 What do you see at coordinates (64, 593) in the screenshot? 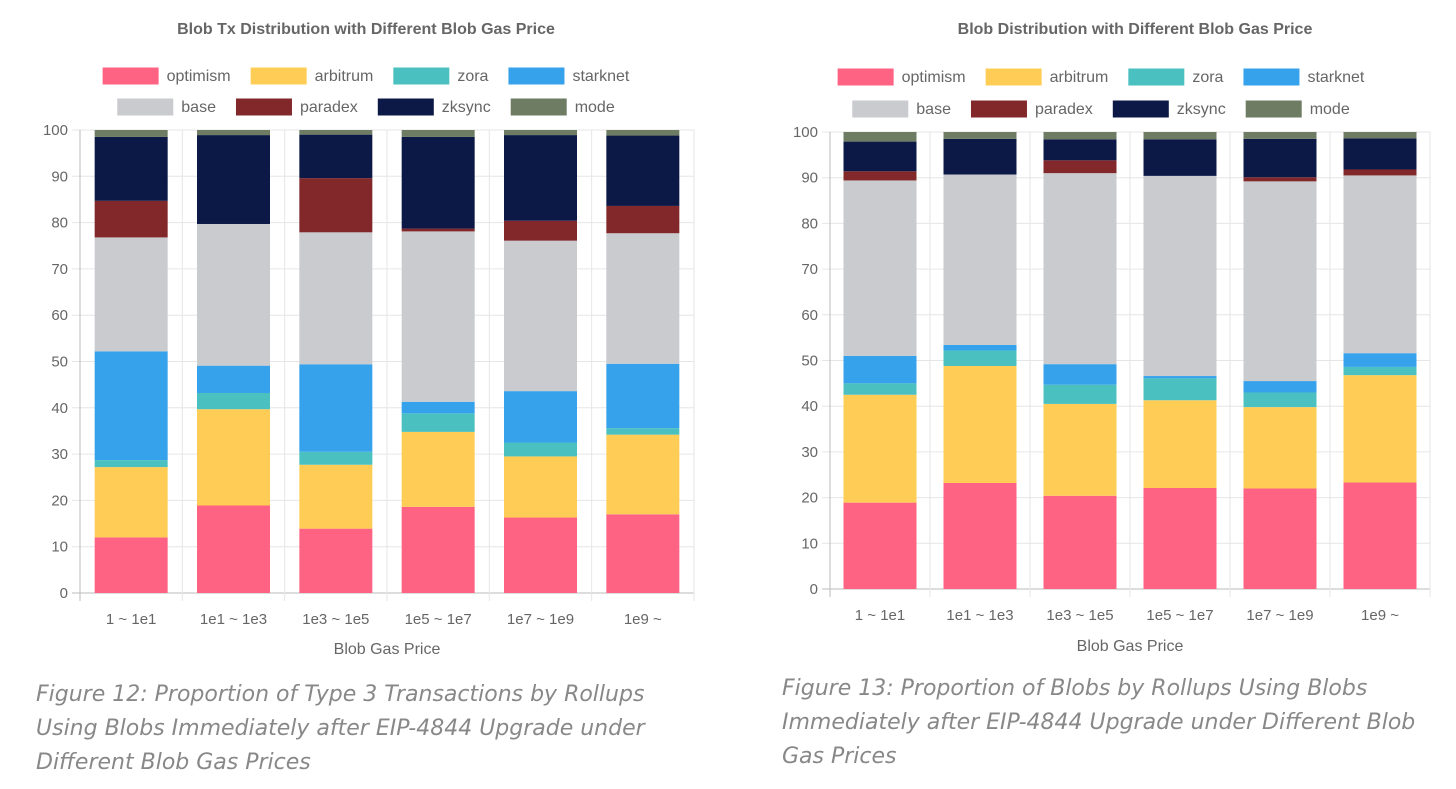
I see `y-tick-label: 0` at bounding box center [64, 593].